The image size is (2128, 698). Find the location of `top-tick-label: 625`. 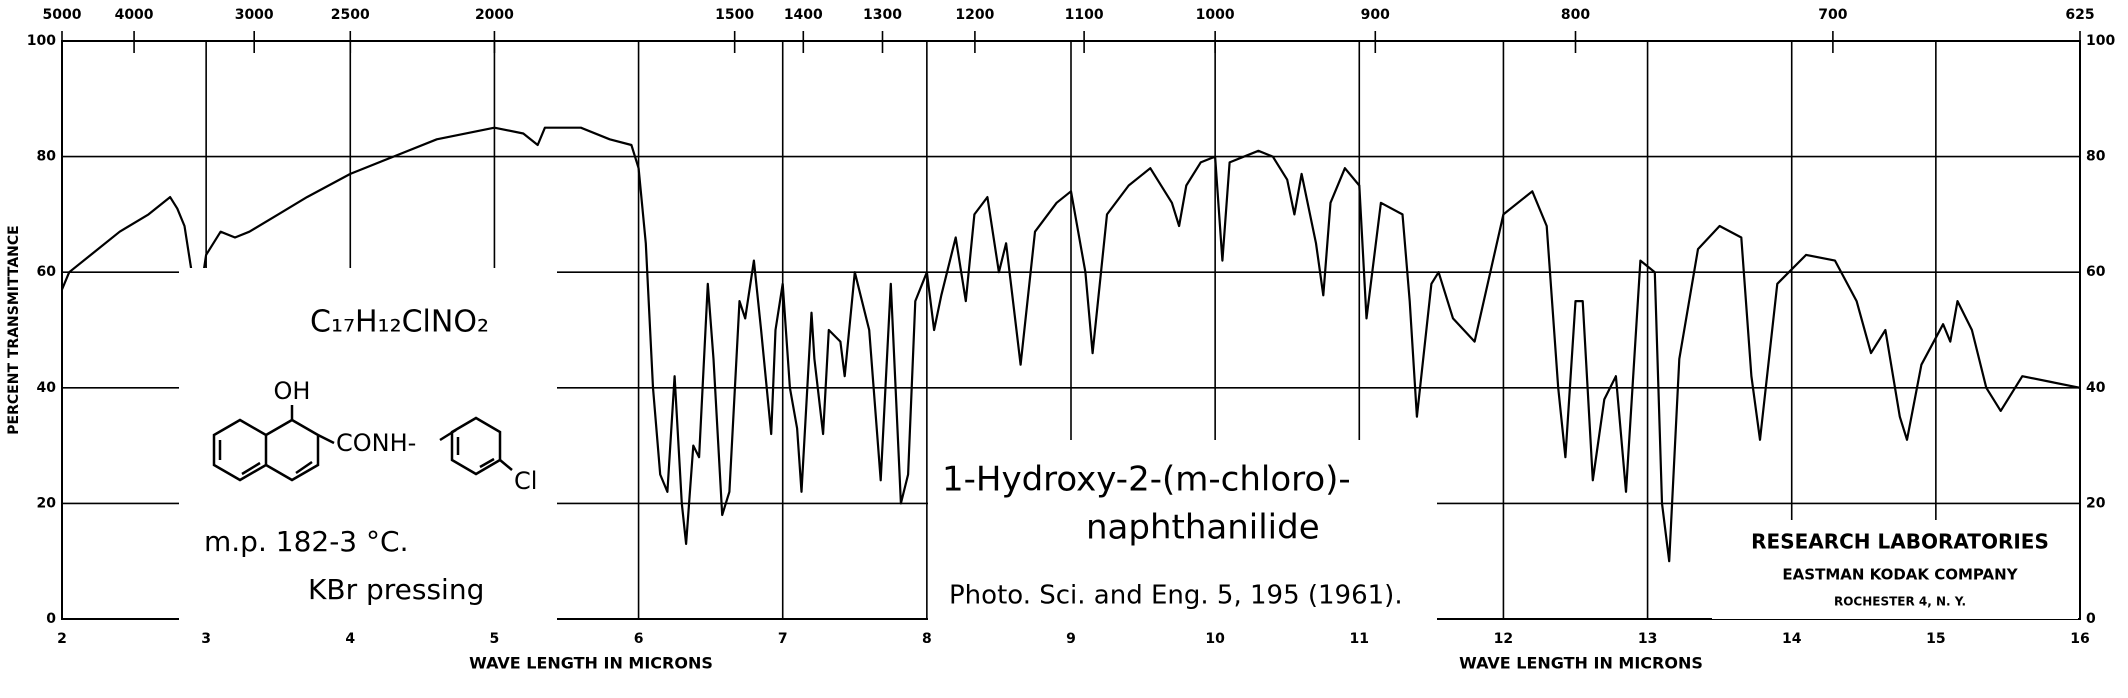

top-tick-label: 625 is located at coordinates (2079, 15).